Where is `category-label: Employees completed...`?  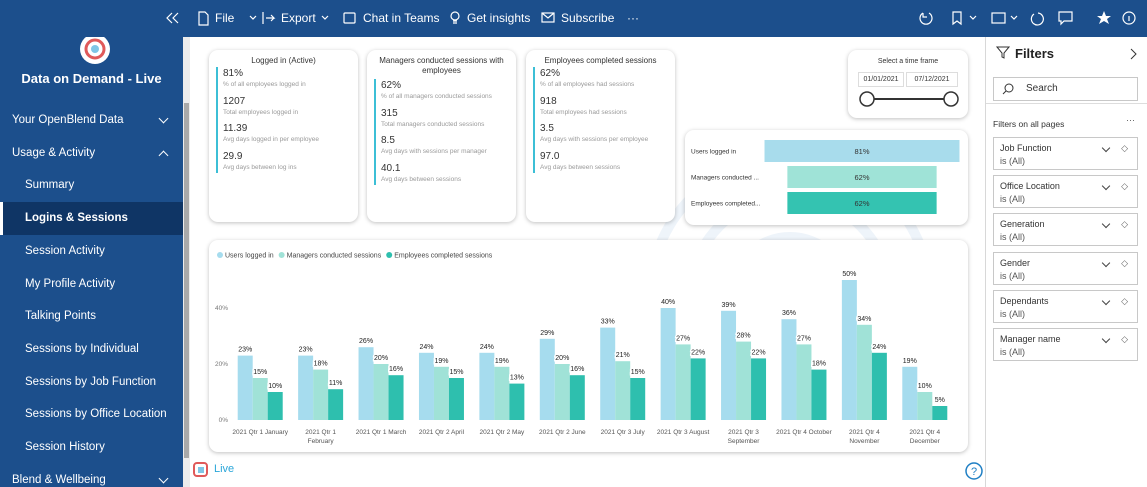 category-label: Employees completed... is located at coordinates (726, 204).